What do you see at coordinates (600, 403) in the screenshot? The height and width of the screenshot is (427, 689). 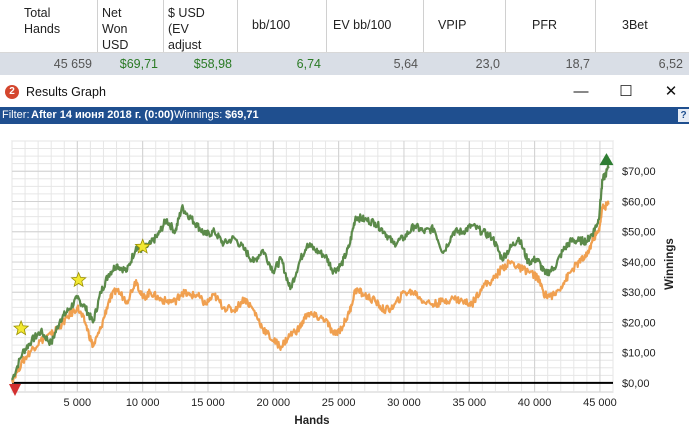 I see `x-tick-label: 45 000` at bounding box center [600, 403].